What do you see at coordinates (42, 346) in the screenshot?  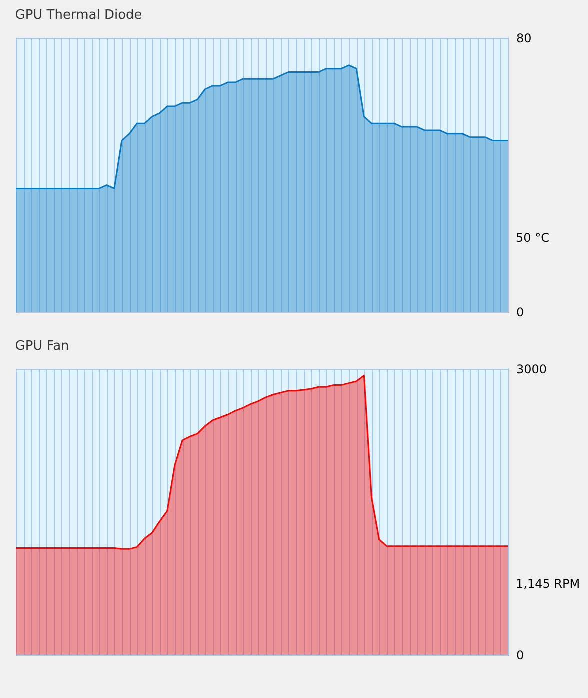 I see `chart-title: GPU Fan` at bounding box center [42, 346].